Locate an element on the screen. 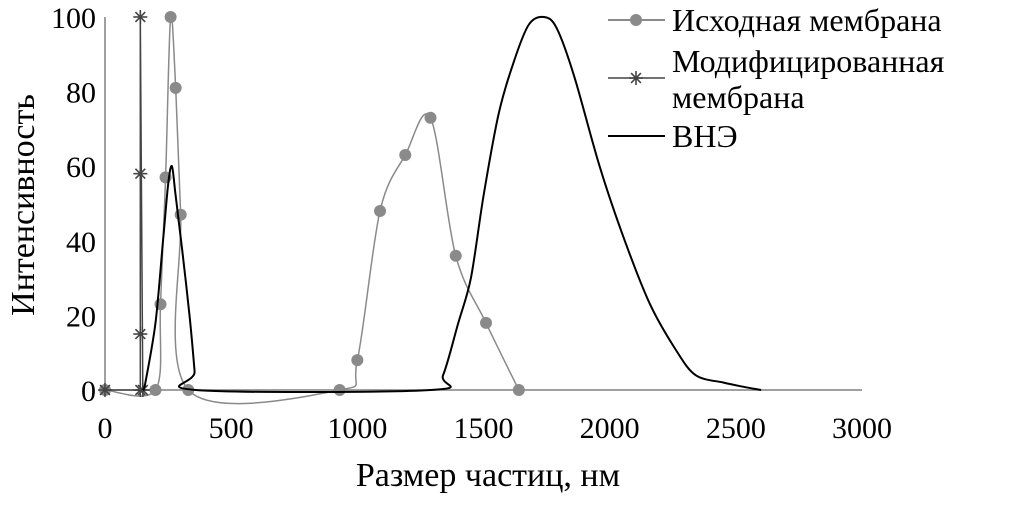 The height and width of the screenshot is (505, 1010). legend-marker-modified is located at coordinates (636, 78).